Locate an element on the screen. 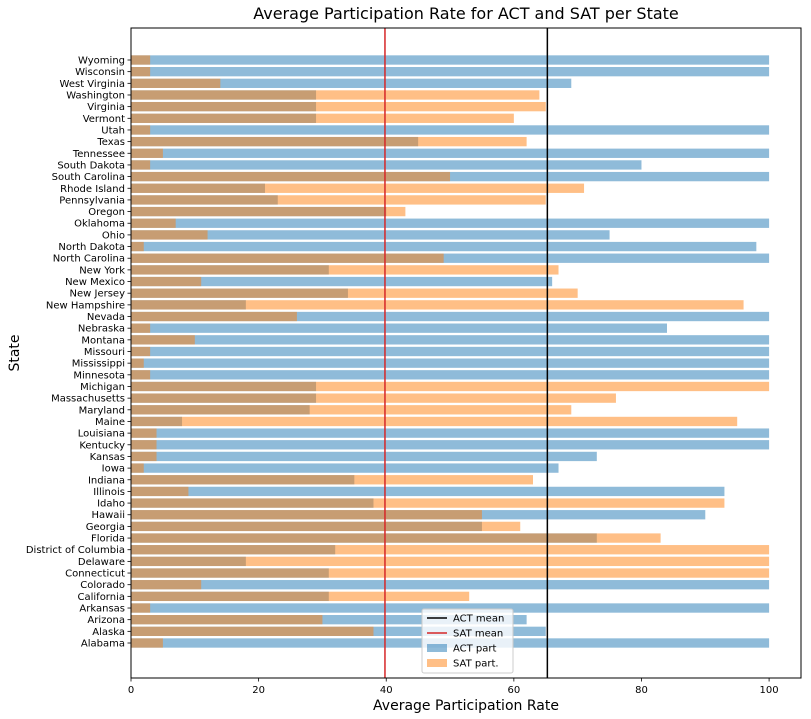  bar-sat-part-new-hampshire is located at coordinates (437, 304).